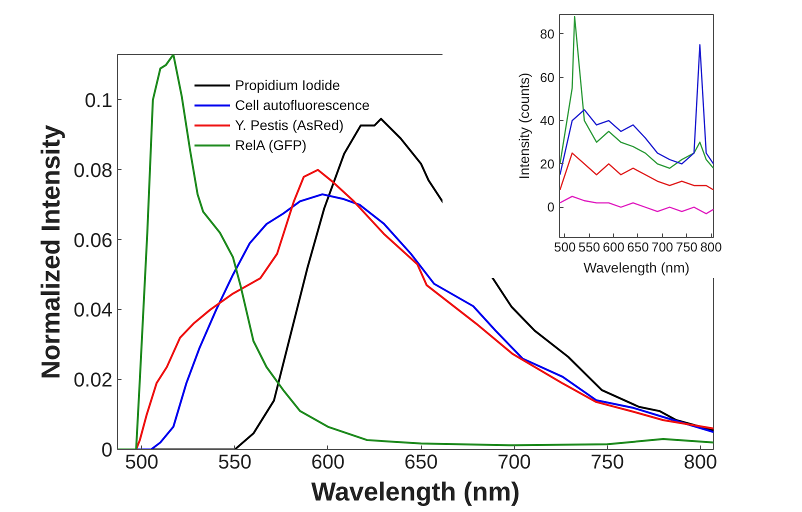  Describe the element at coordinates (93, 311) in the screenshot. I see `y-tick-label: 0.04` at that location.